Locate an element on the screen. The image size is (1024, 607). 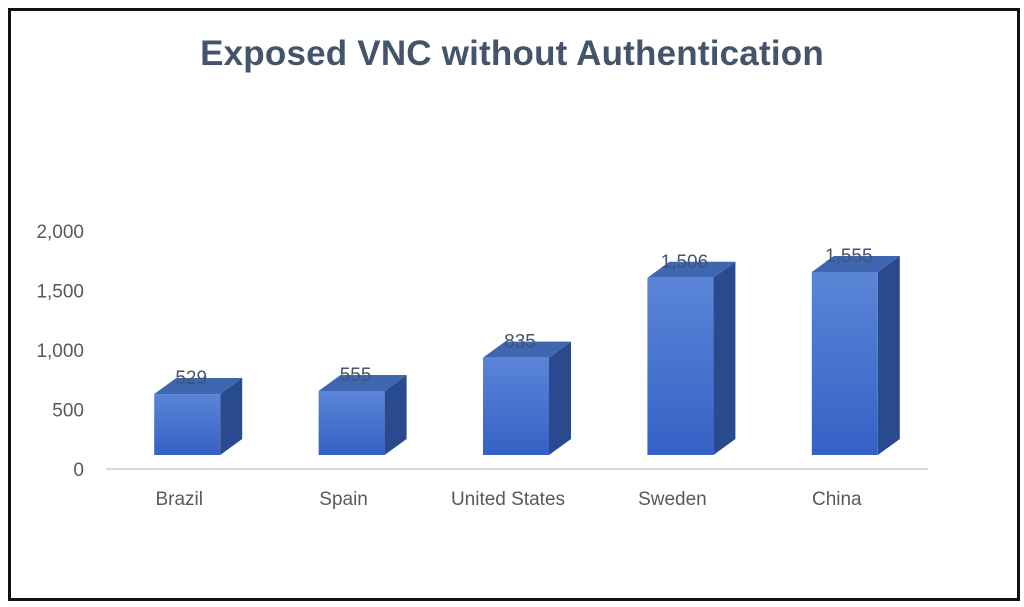
data-label: 1,555 is located at coordinates (849, 256).